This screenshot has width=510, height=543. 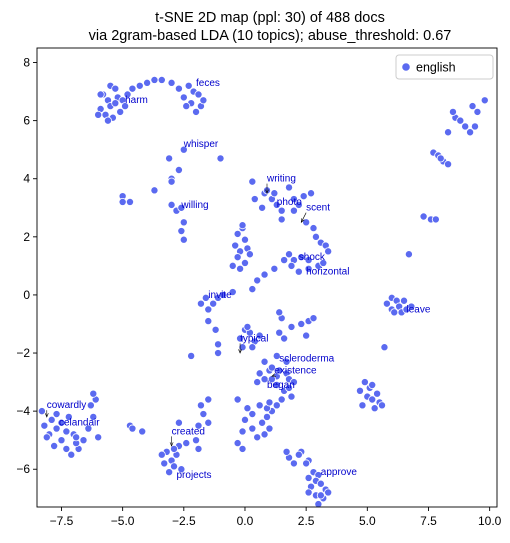 I want to click on annotation-label: celandair, so click(x=79, y=423).